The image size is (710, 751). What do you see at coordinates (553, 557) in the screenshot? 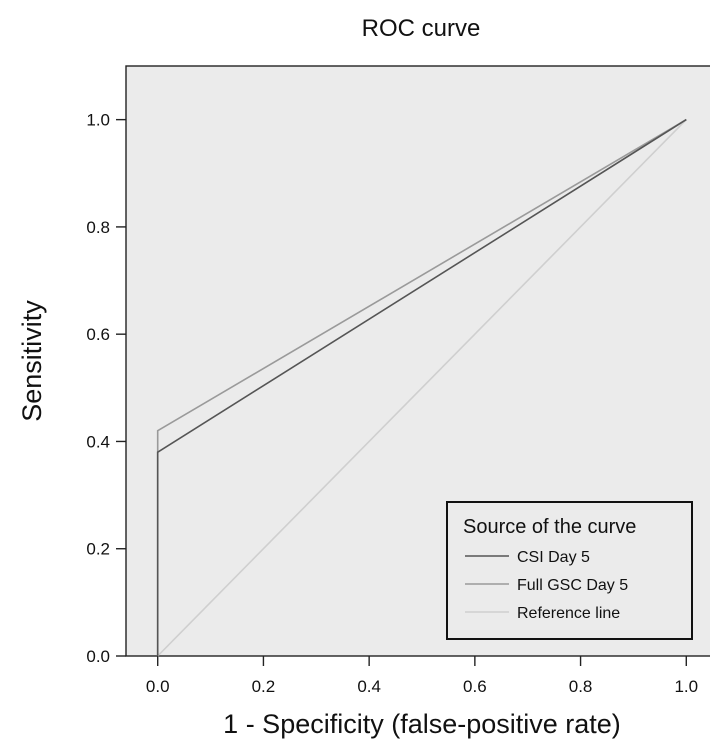
I see `legend-item-label: CSI Day 5` at bounding box center [553, 557].